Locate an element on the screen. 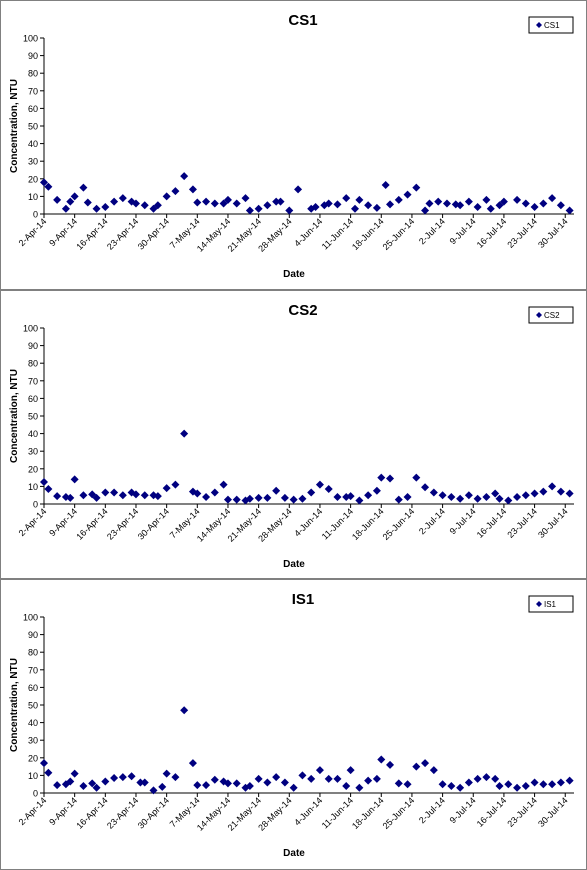 The image size is (587, 870). y-tick-label: 90 is located at coordinates (33, 635).